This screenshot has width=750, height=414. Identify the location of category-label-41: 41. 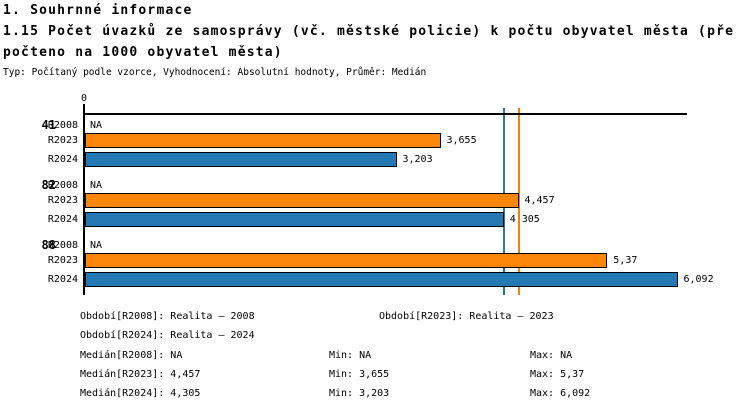
(48, 125).